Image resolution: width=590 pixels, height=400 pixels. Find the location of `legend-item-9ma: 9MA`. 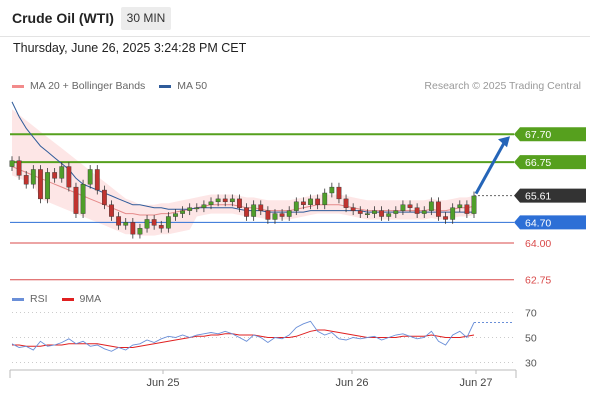

legend-item-9ma: 9MA is located at coordinates (81, 299).